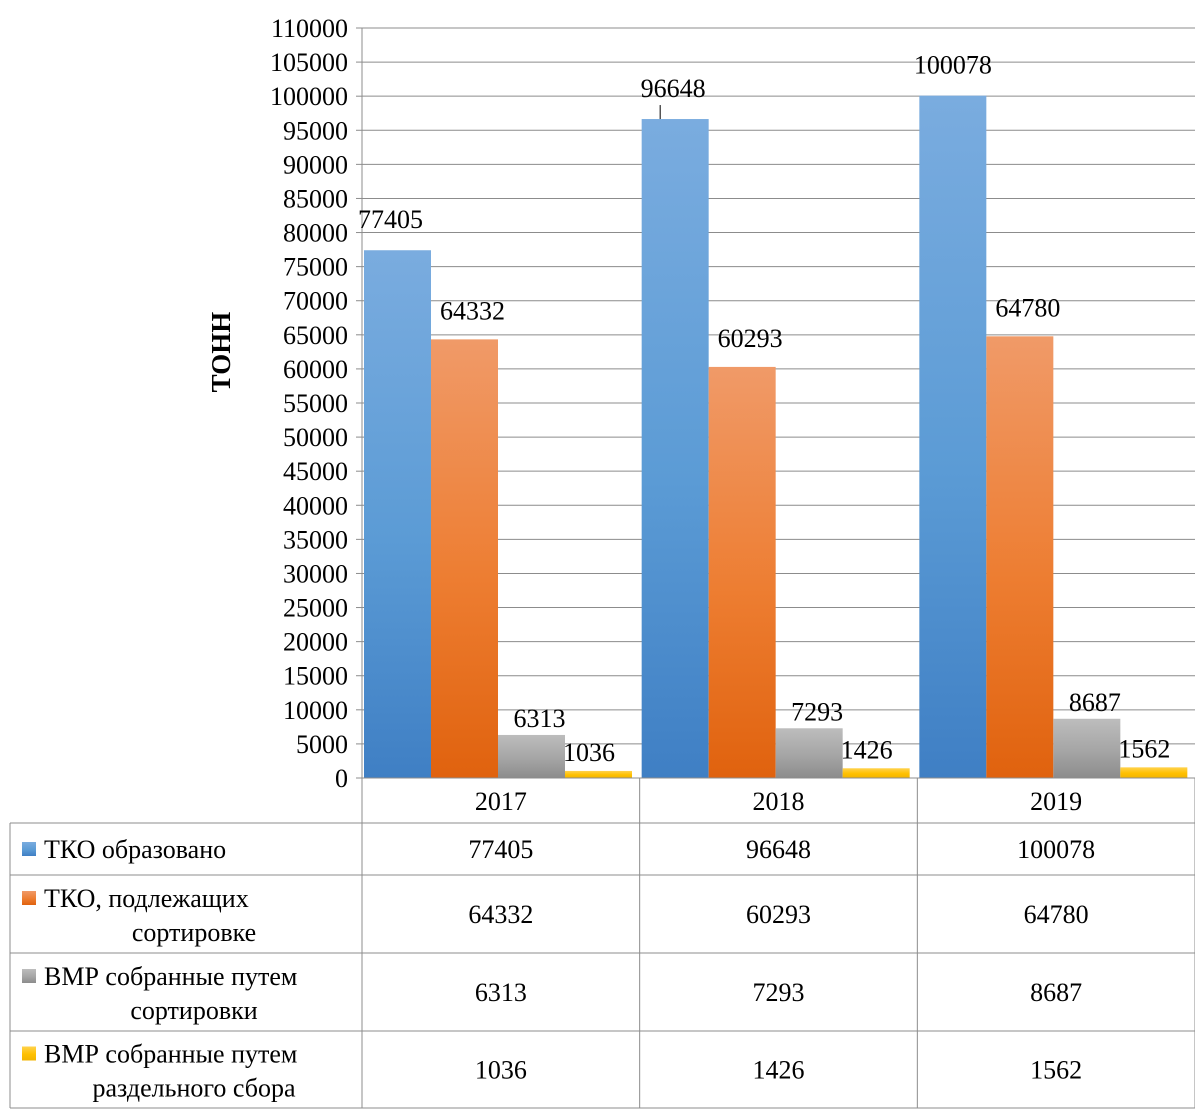  Describe the element at coordinates (500, 849) in the screenshot. I see `table-cell: 77405` at that location.